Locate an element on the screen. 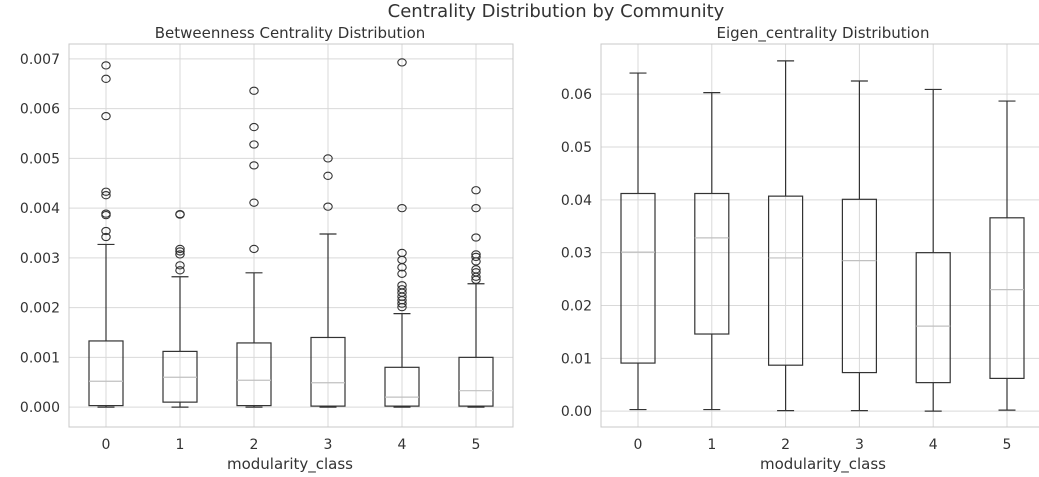 This screenshot has width=1039, height=477. y-tick-label: 0.01 is located at coordinates (576, 359).